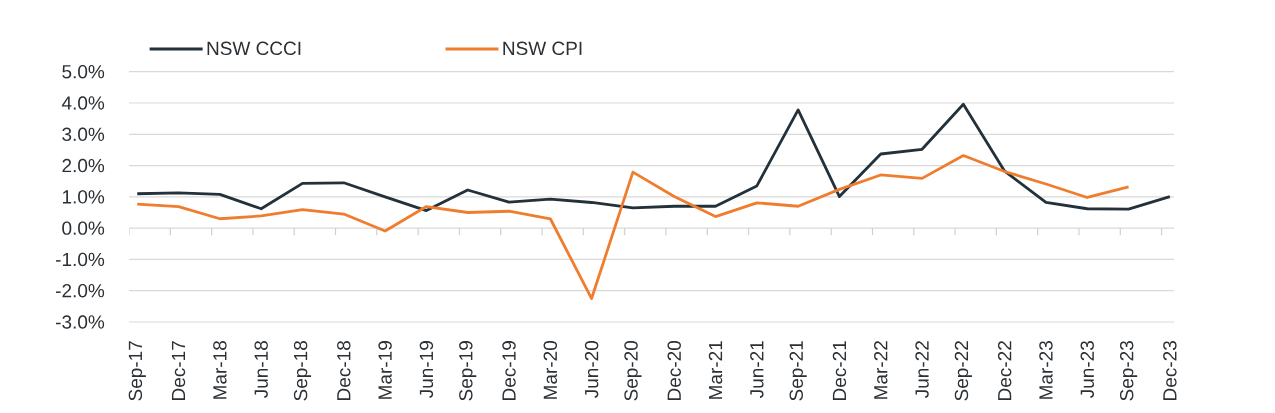  Describe the element at coordinates (542, 48) in the screenshot. I see `legend-label: NSW CPI` at that location.